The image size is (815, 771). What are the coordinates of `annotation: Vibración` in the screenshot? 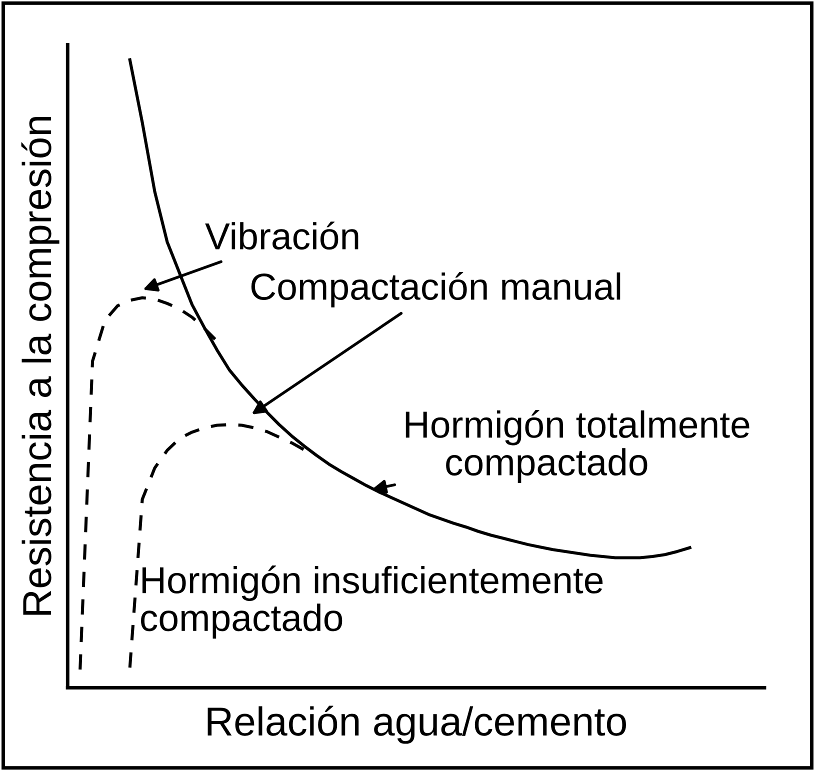 It's located at (281, 236).